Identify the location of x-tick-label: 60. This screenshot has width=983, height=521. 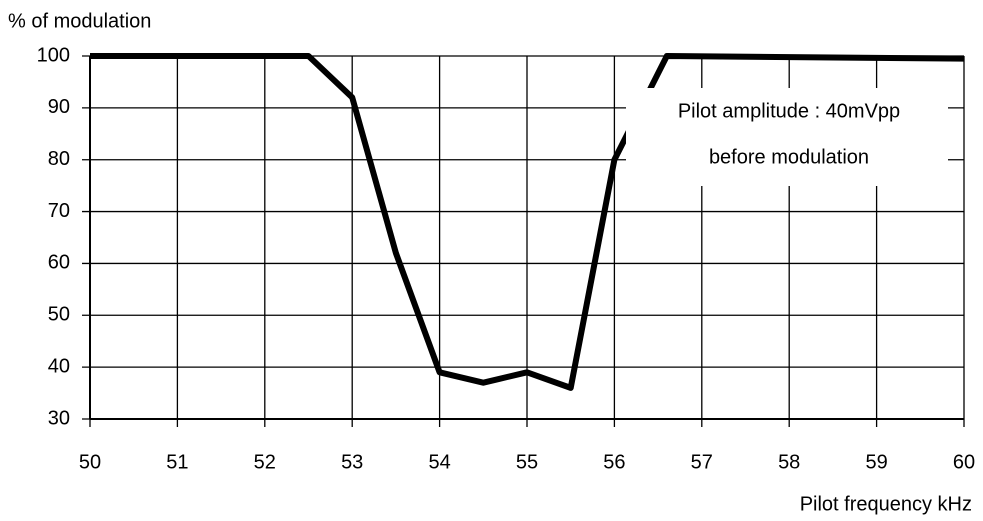
(964, 462).